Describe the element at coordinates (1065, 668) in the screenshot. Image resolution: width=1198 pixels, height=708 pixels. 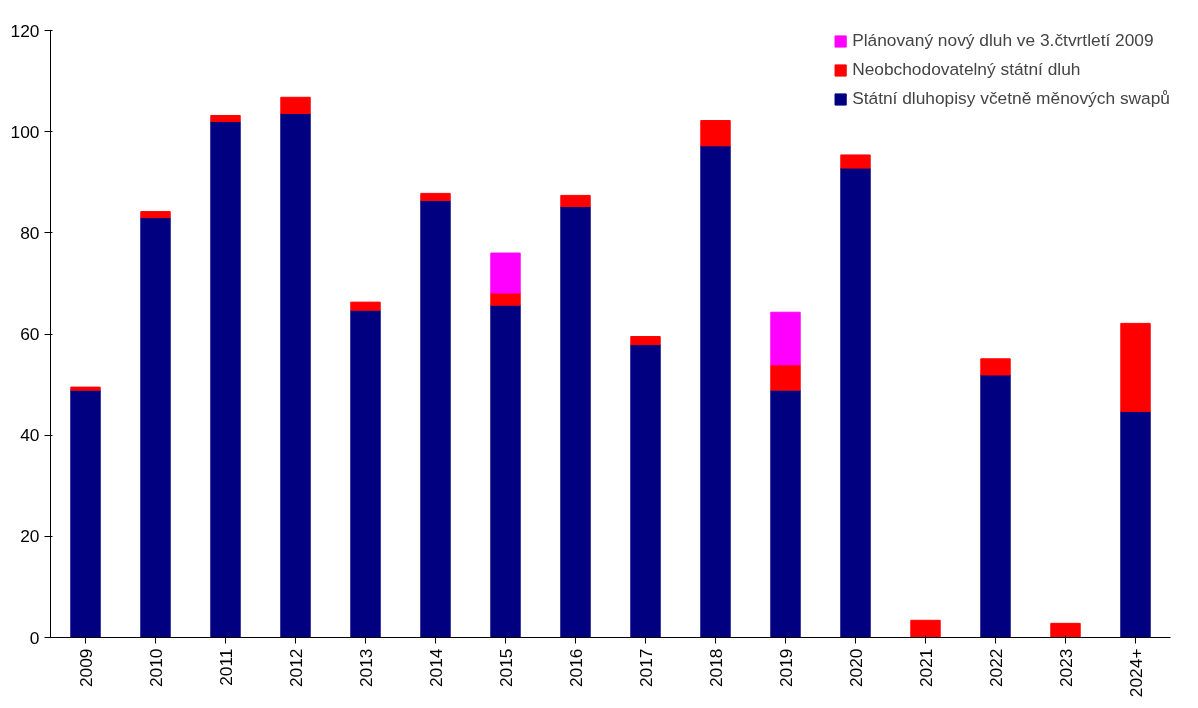
I see `x-tick-label: 2023` at that location.